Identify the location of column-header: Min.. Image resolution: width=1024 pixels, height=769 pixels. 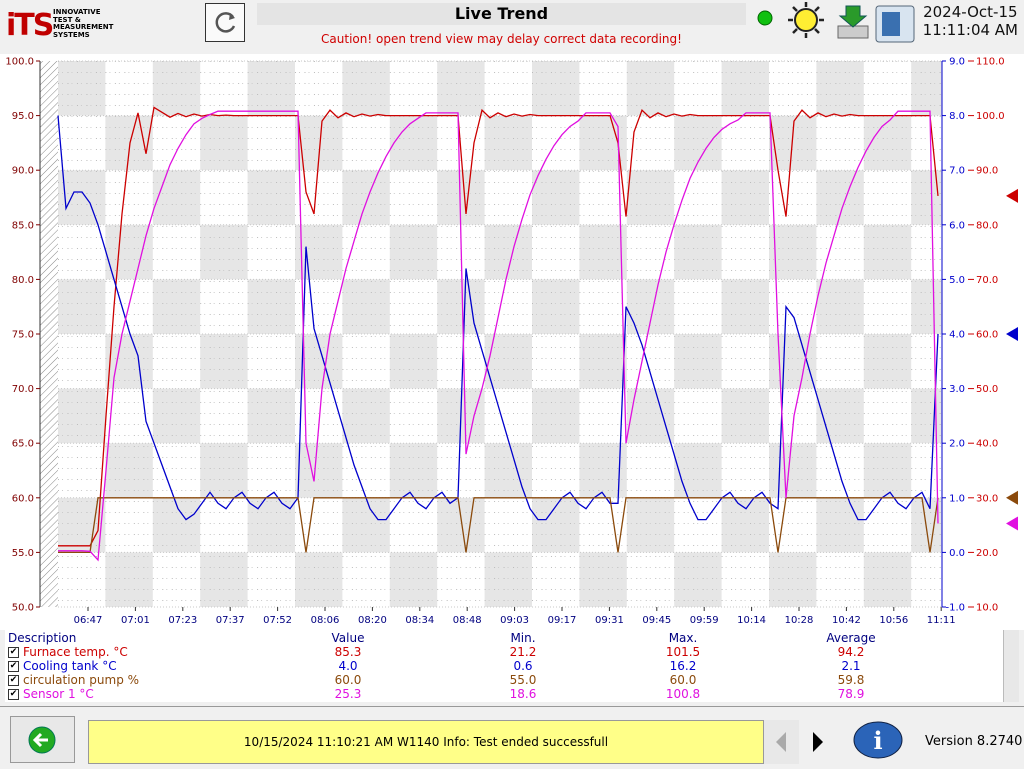
(523, 638).